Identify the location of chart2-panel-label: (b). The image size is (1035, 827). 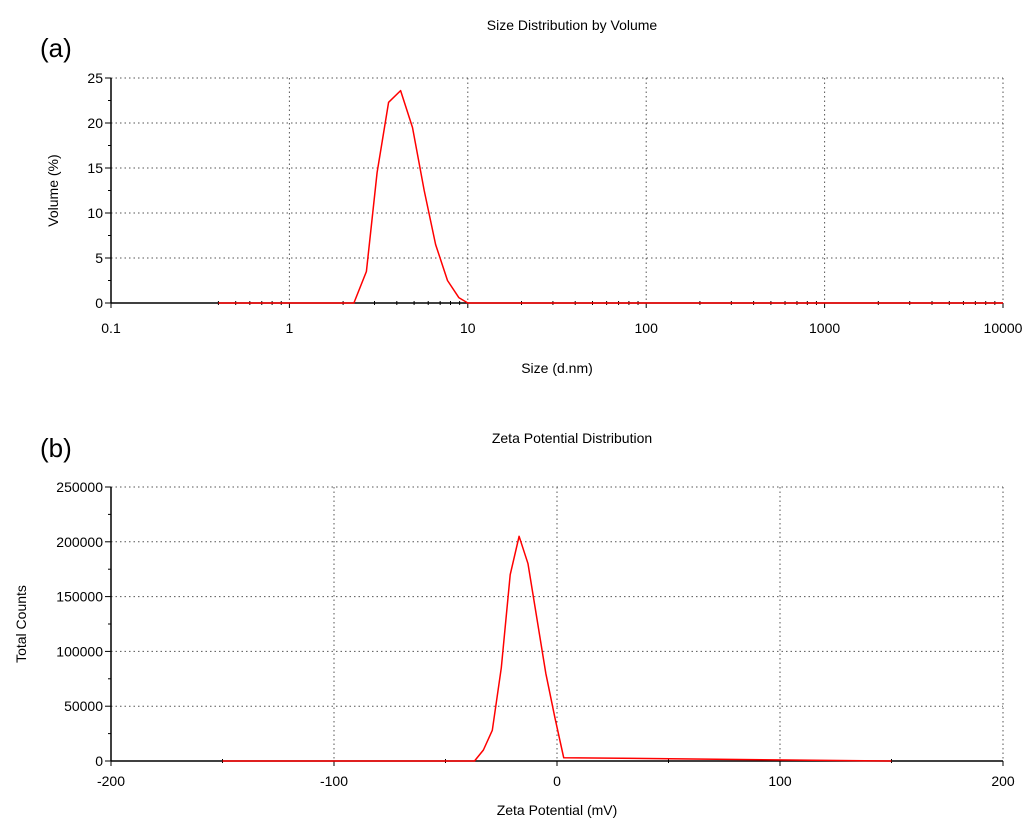
(56, 448).